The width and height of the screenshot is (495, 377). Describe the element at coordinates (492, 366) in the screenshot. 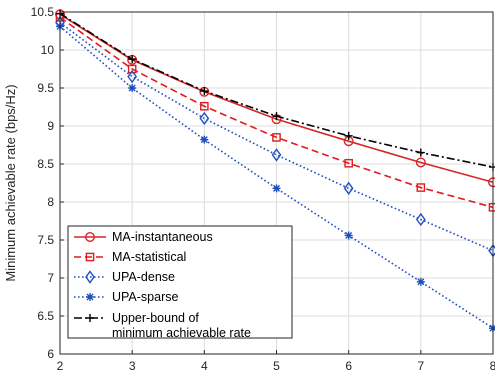

I see `x-tick-label: 8` at that location.